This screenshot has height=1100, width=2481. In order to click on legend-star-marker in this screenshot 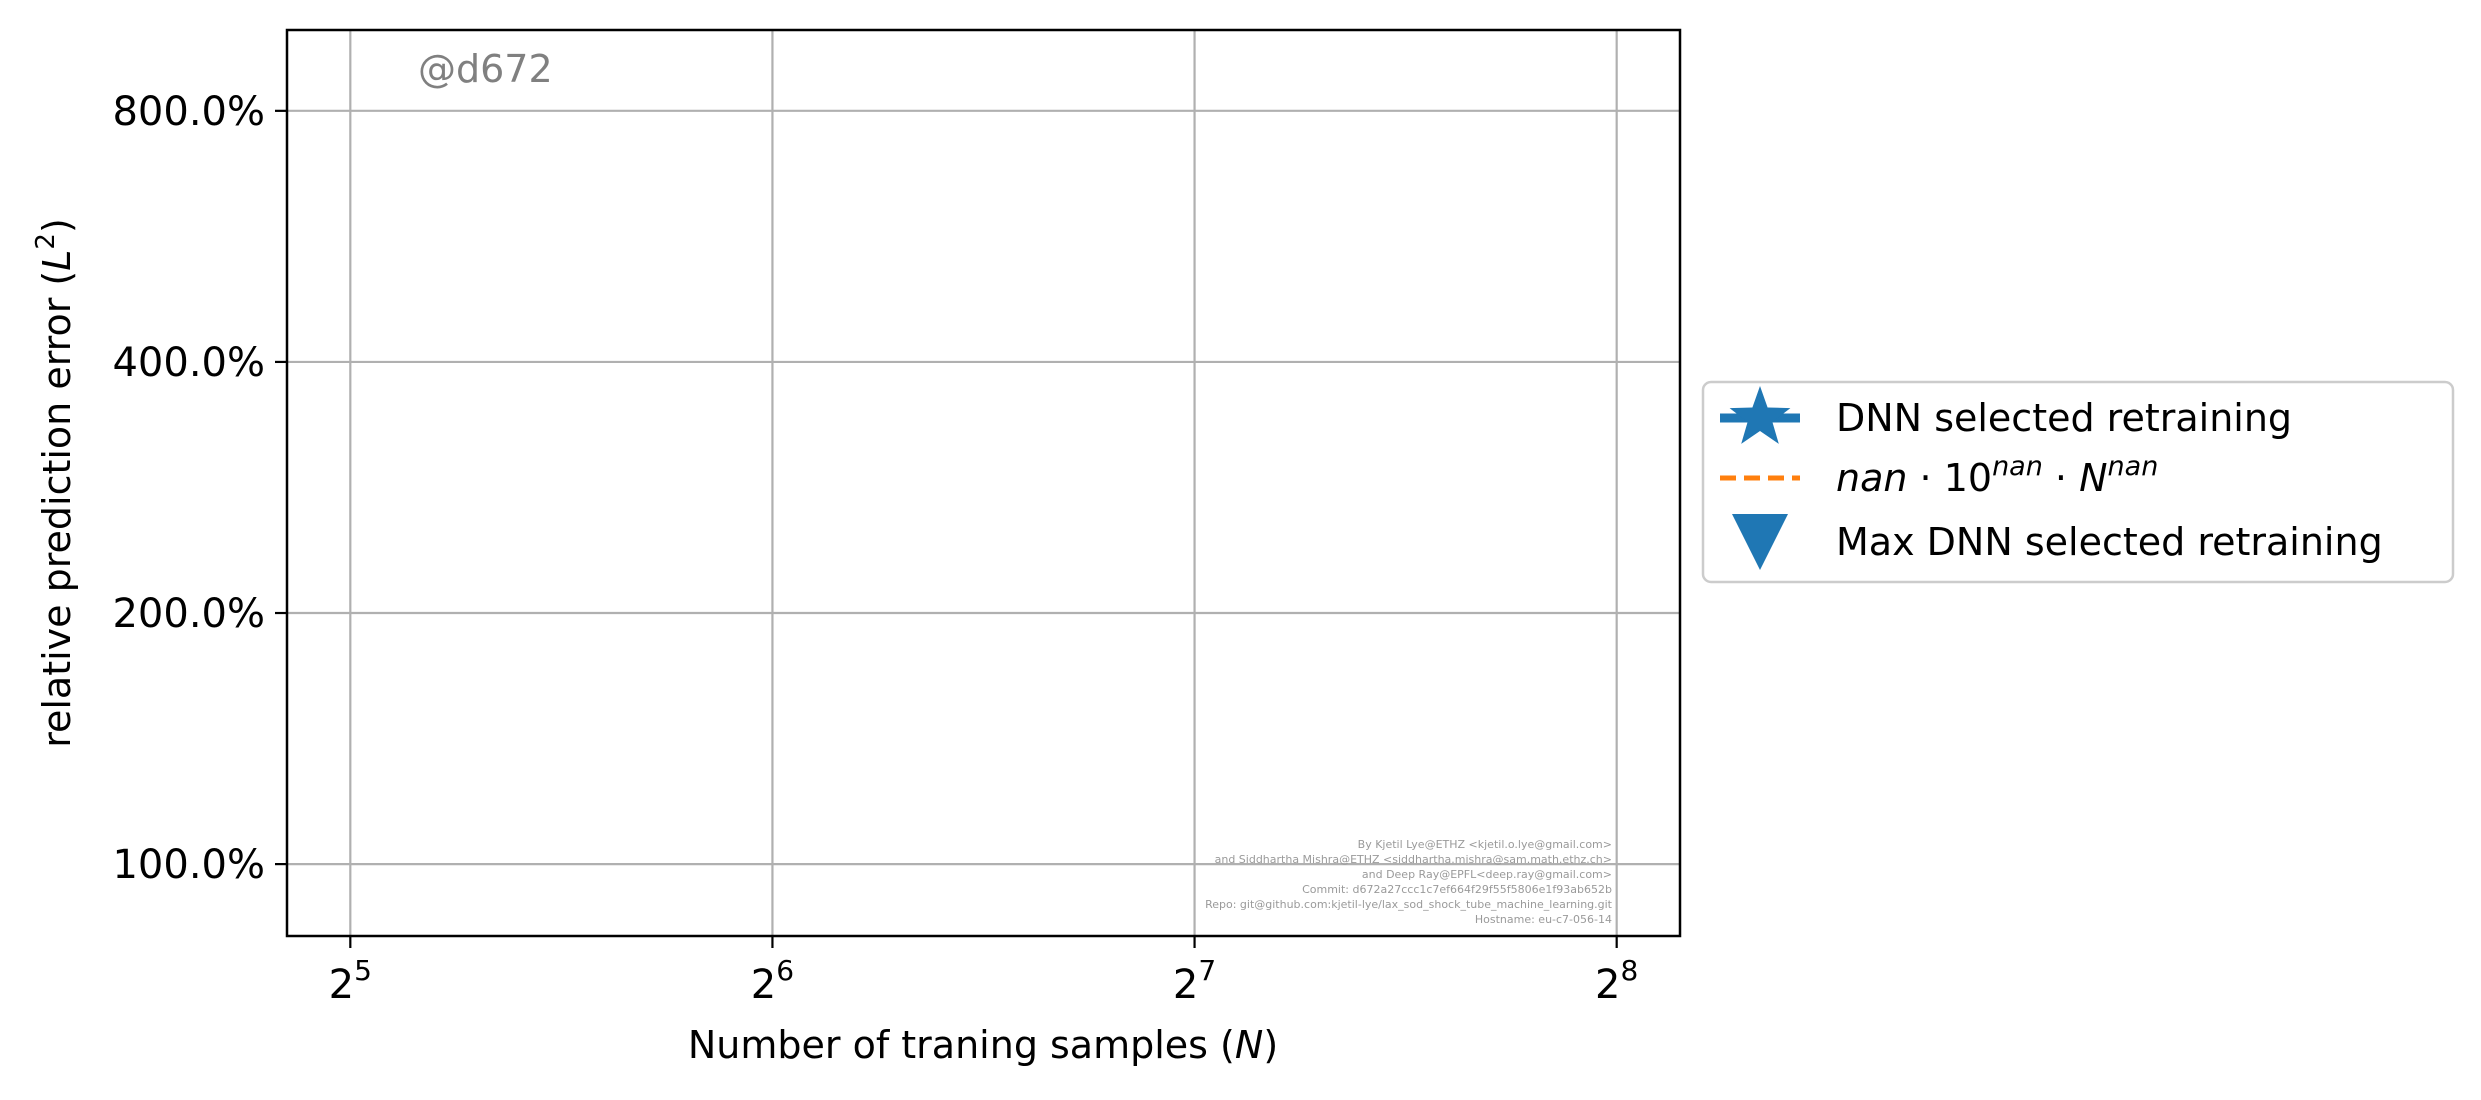, I will do `click(1760, 415)`.